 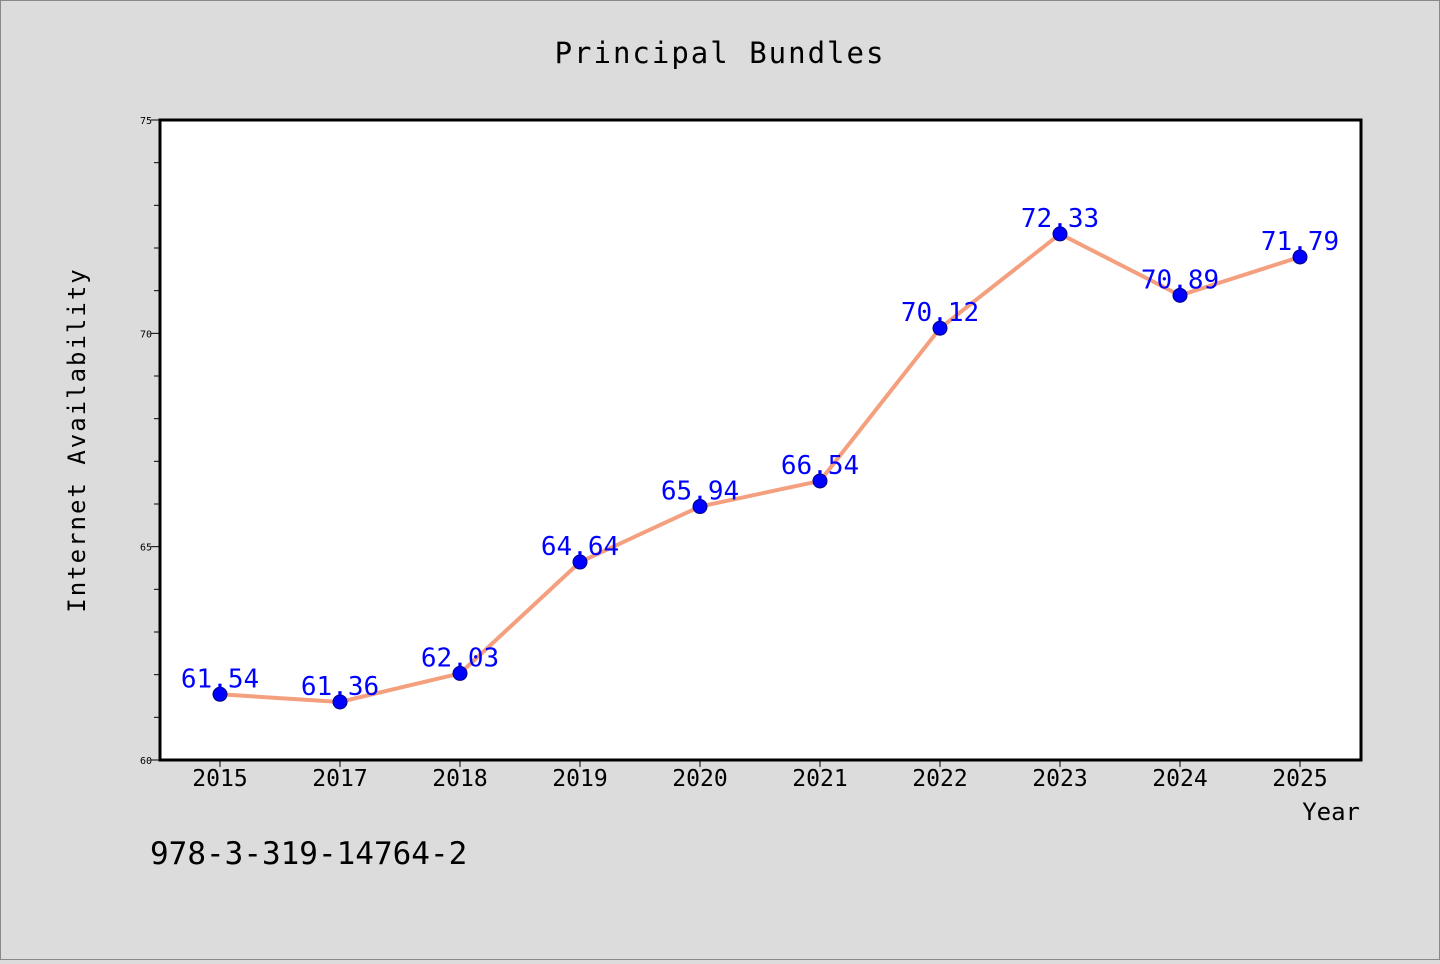 What do you see at coordinates (940, 313) in the screenshot?
I see `data-label: 70.12` at bounding box center [940, 313].